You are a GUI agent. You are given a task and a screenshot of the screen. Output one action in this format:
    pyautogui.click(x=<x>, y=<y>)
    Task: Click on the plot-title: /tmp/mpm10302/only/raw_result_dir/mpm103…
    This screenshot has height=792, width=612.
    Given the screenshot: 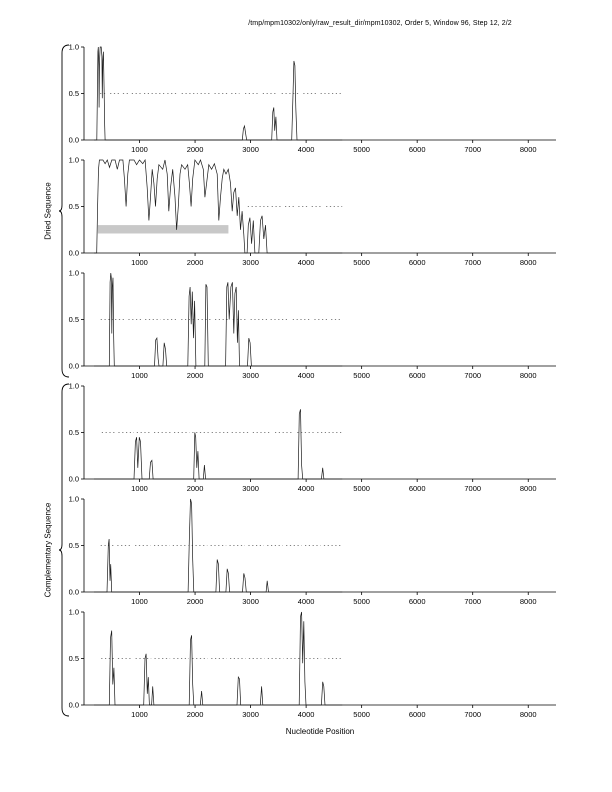 What is the action you would take?
    pyautogui.click(x=380, y=23)
    